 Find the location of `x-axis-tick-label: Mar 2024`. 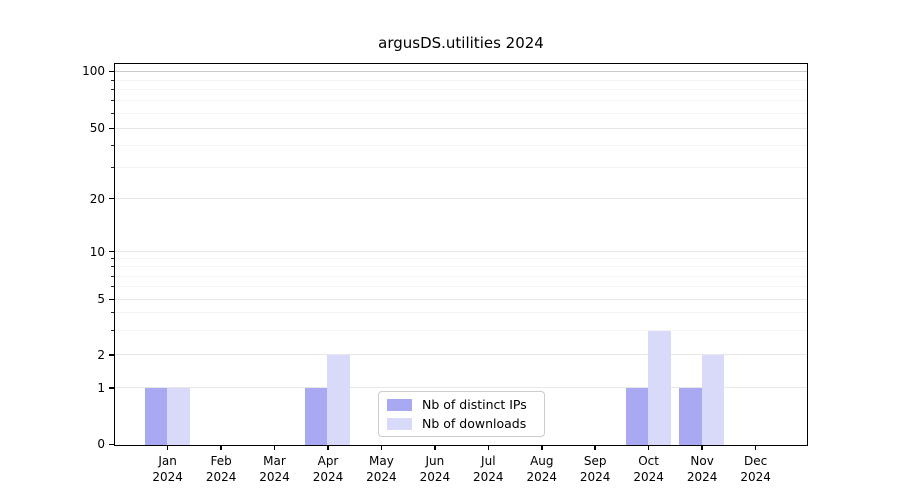

x-axis-tick-label: Mar 2024 is located at coordinates (274, 469).